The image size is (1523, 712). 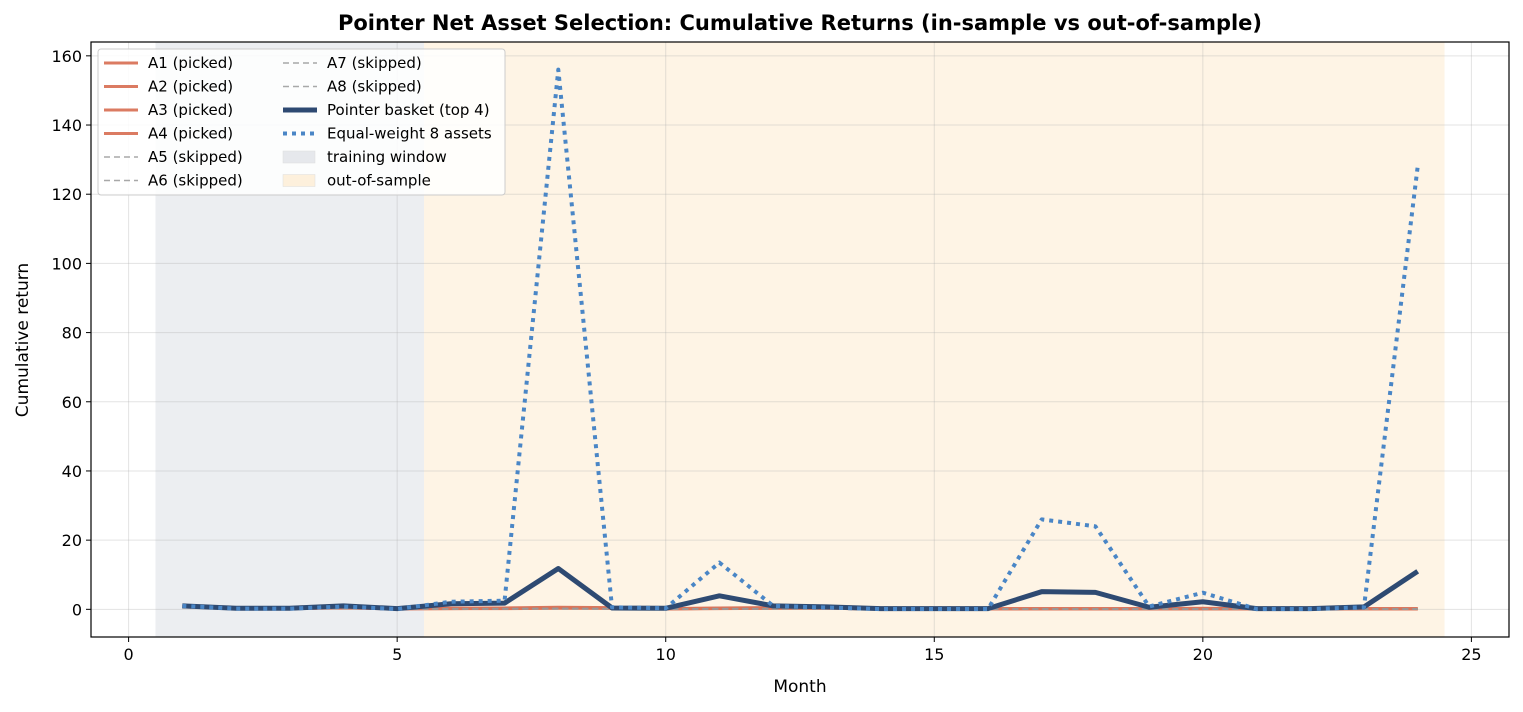 I want to click on legend-label: A5 (skipped), so click(x=195, y=157).